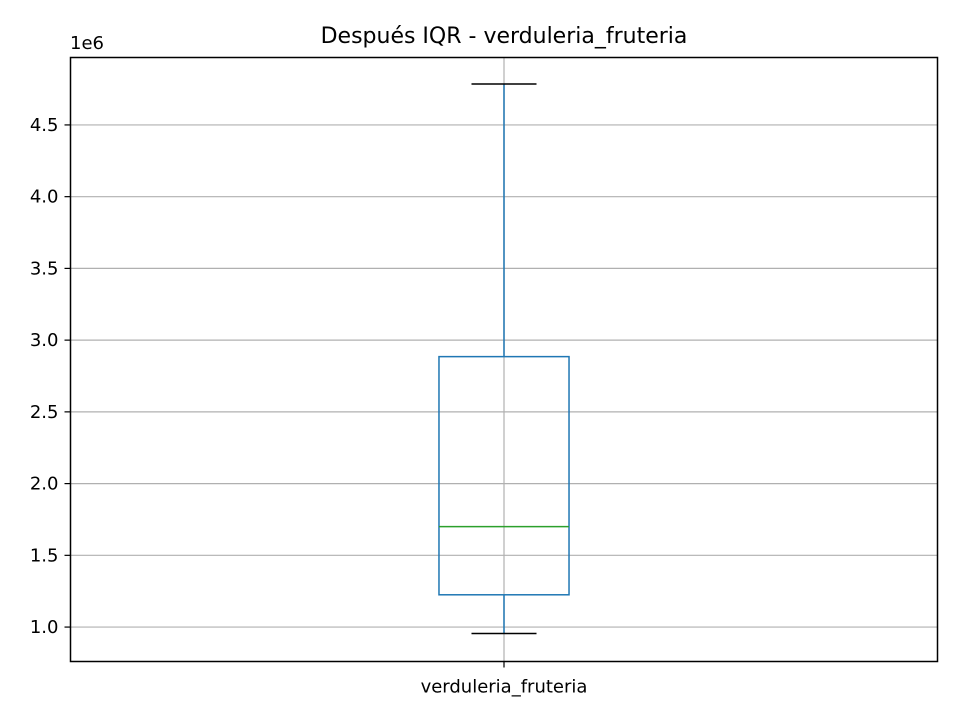  I want to click on y-tick-label: 2.5, so click(44, 412).